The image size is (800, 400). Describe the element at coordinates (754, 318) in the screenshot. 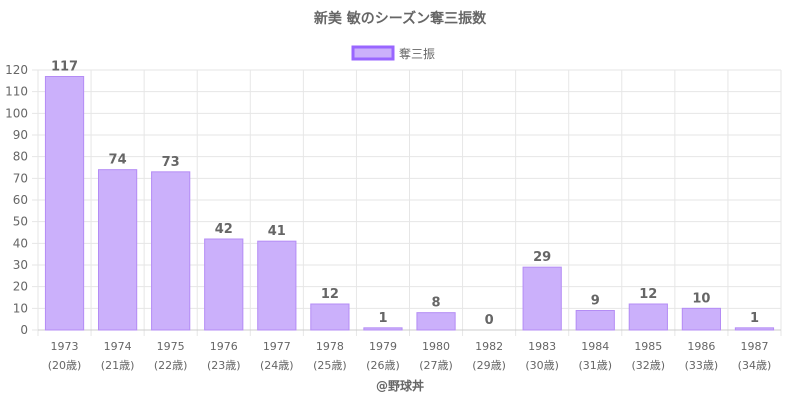

I see `data-label-1987: 1` at that location.